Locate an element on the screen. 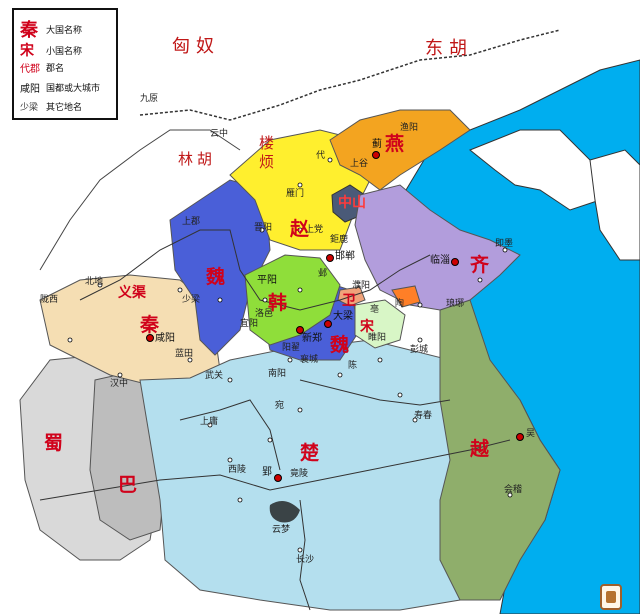 This screenshot has height=614, width=640. place-yuyang: 渔阳 is located at coordinates (409, 128).